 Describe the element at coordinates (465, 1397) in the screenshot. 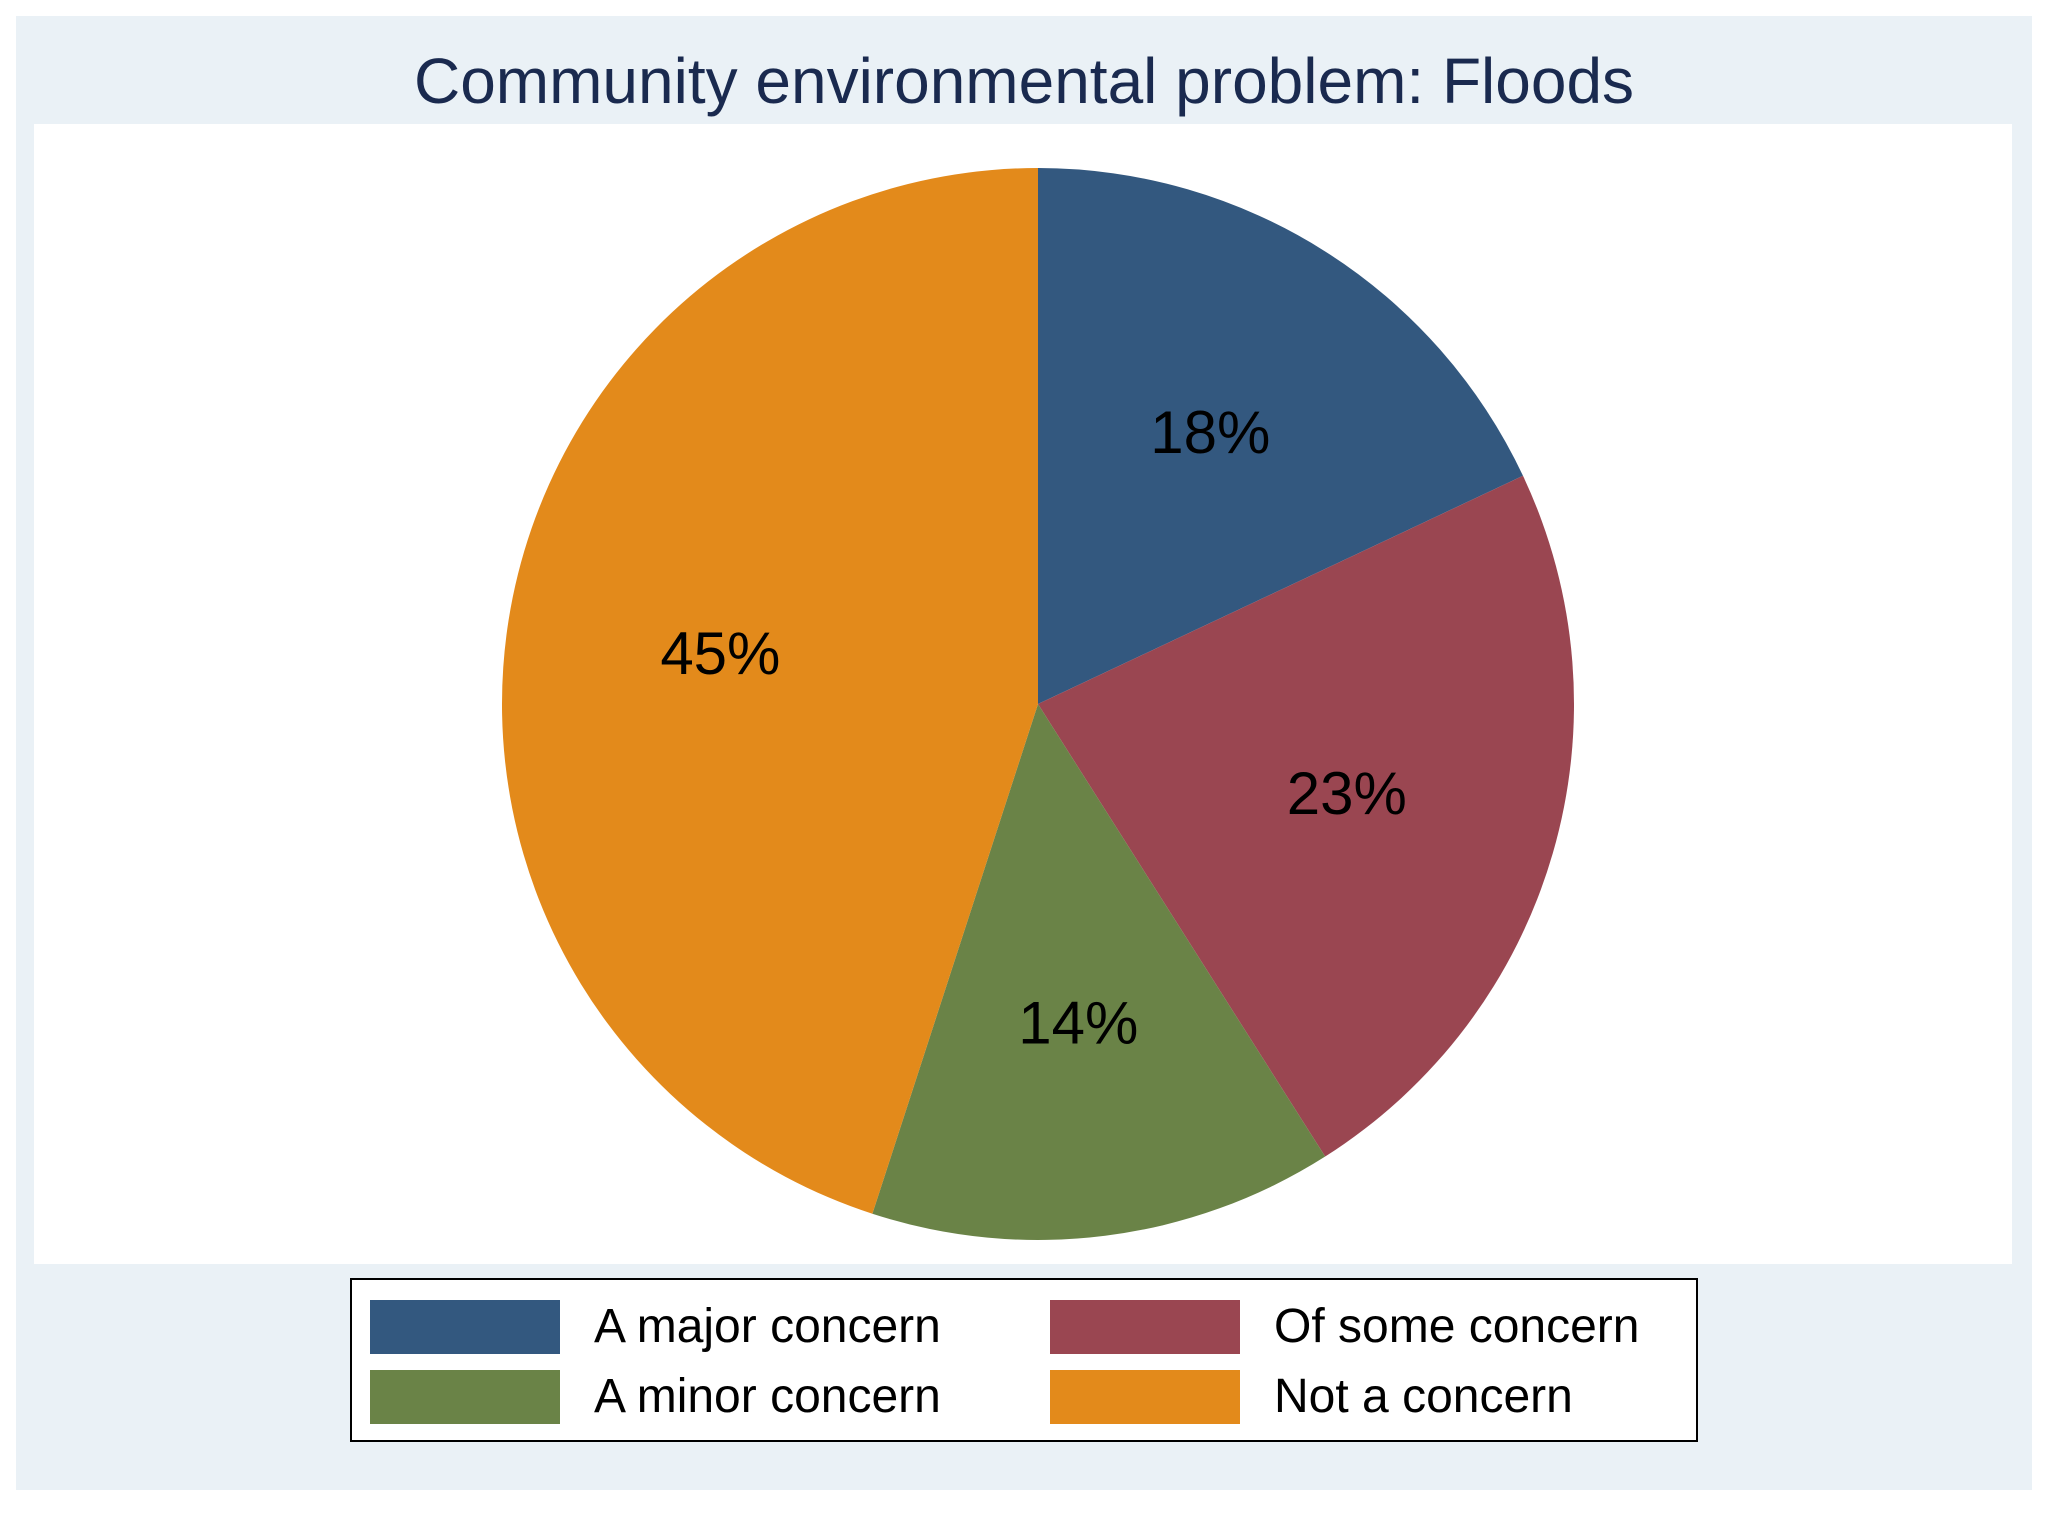

I see `legend-swatch-minor` at that location.